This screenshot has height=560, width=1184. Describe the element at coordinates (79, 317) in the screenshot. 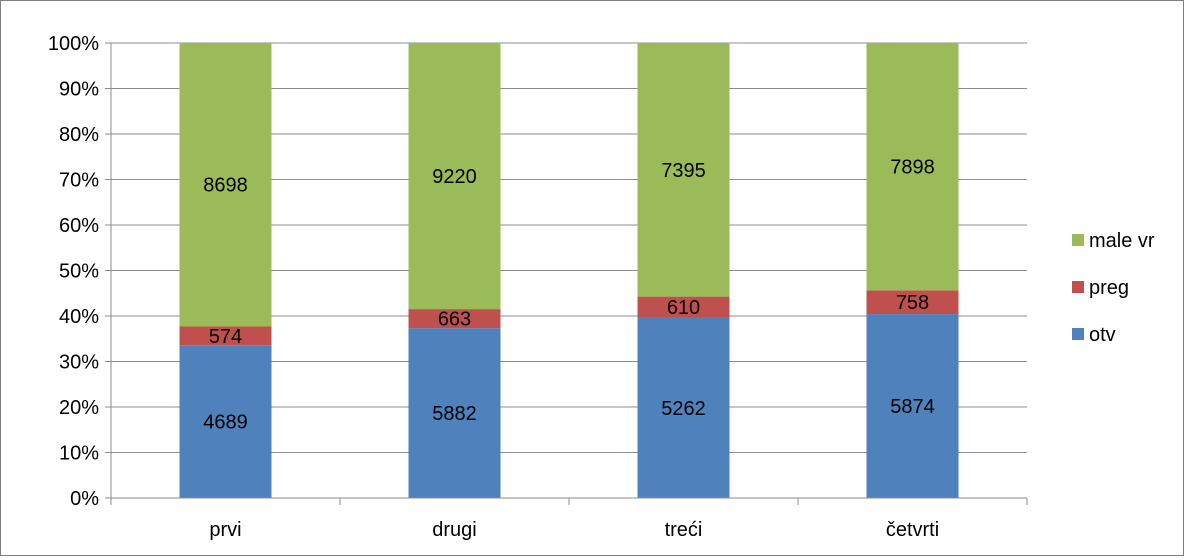

I see `y-tick-label: 40%` at that location.